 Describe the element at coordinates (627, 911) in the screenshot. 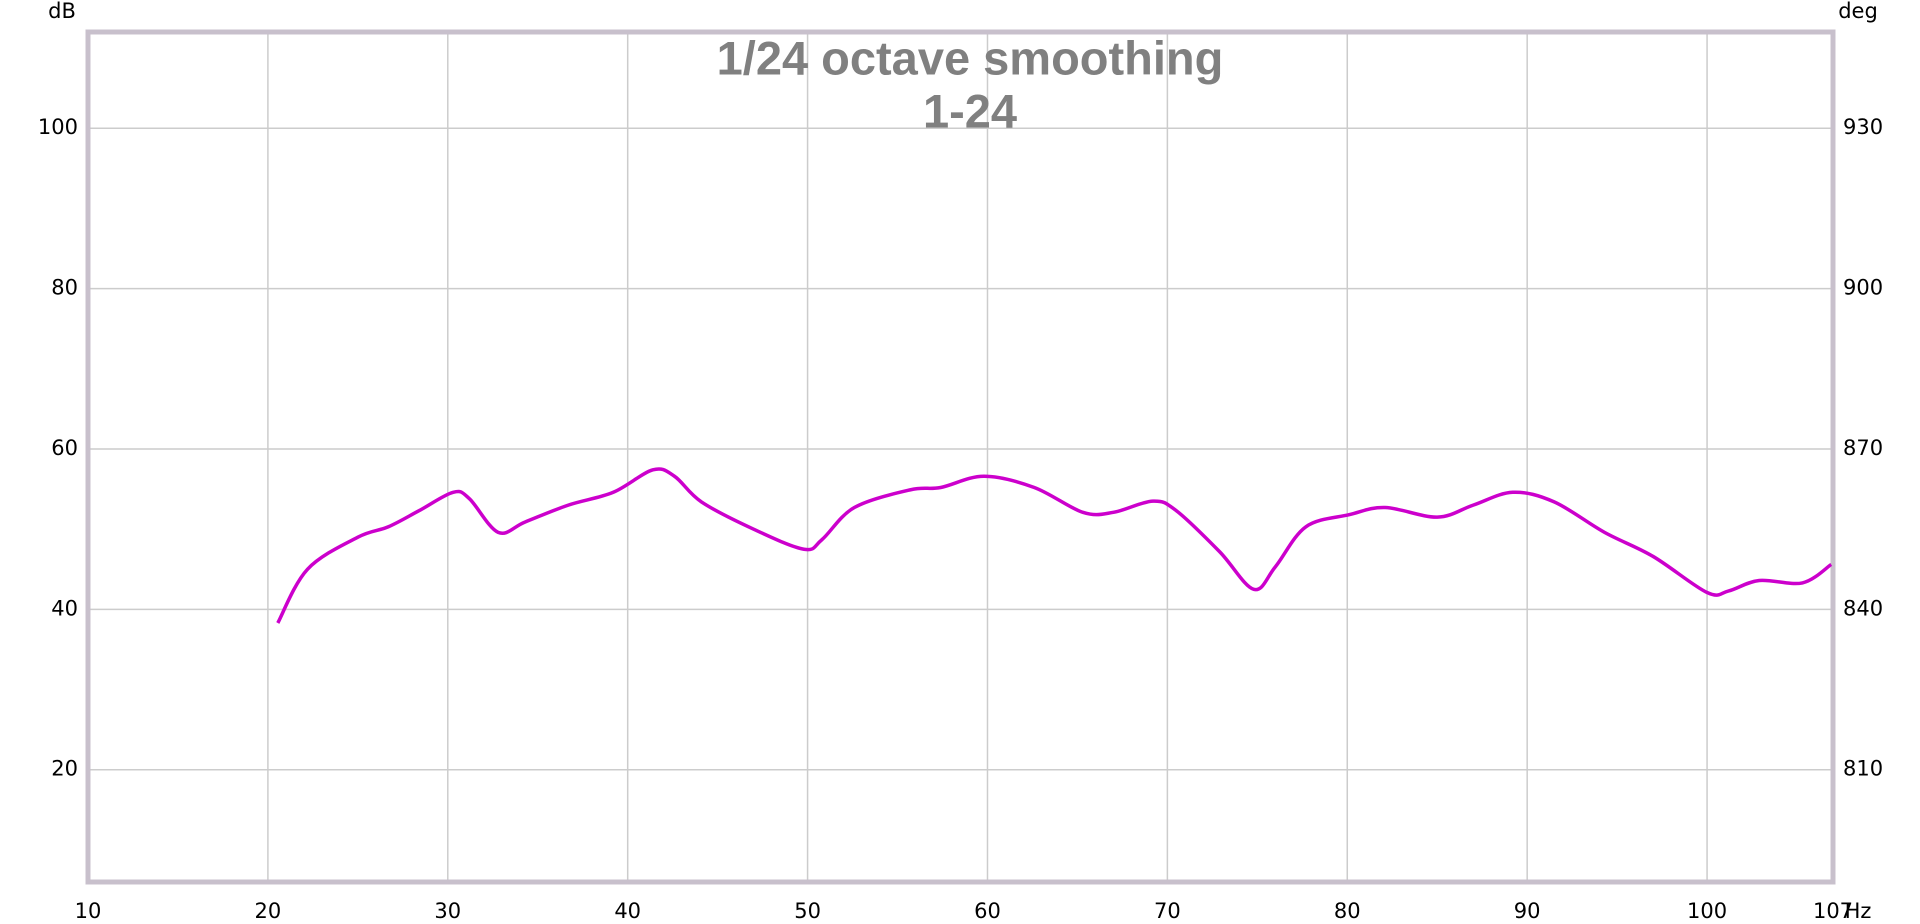

I see `x-tick-label: 40` at that location.